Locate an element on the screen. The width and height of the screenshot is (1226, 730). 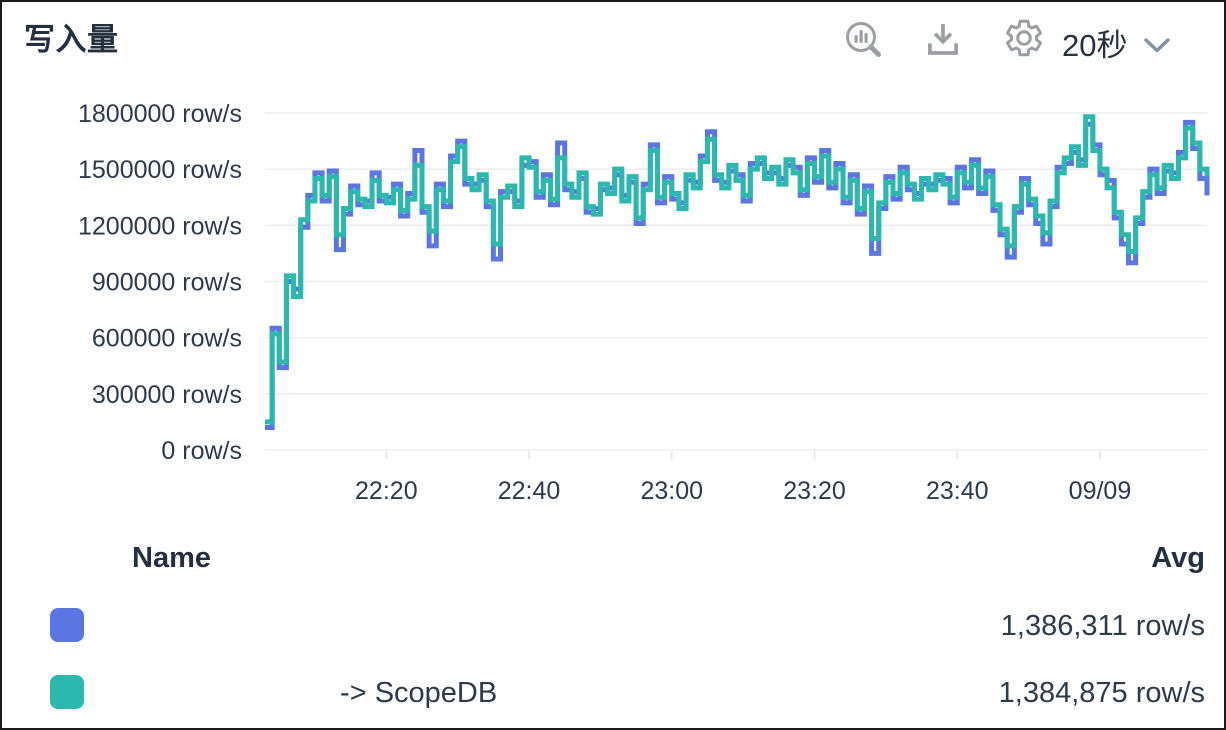
legend-avg-header: Avg is located at coordinates (1178, 558).